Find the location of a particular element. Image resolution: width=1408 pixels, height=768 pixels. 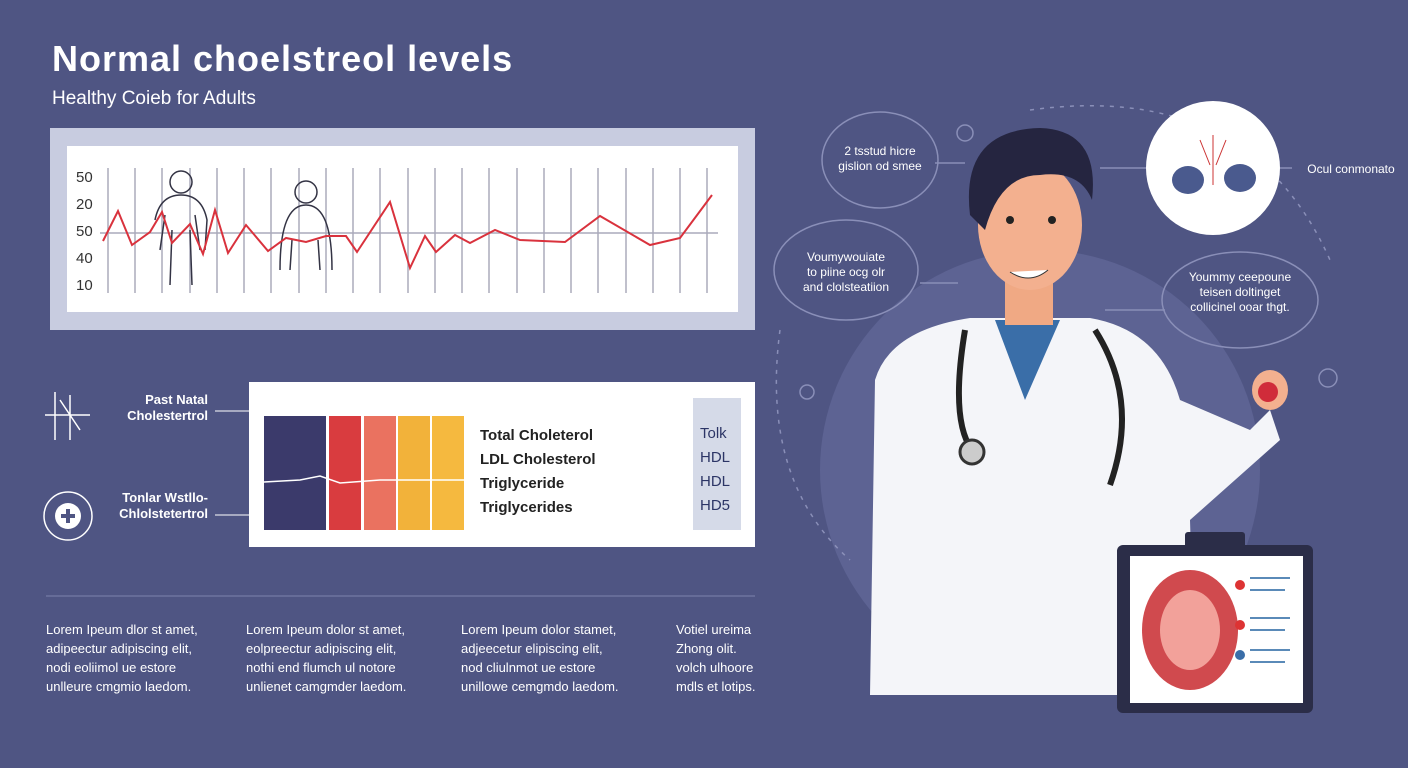

column-line: unlleure cmgmio laedom. is located at coordinates (119, 686).